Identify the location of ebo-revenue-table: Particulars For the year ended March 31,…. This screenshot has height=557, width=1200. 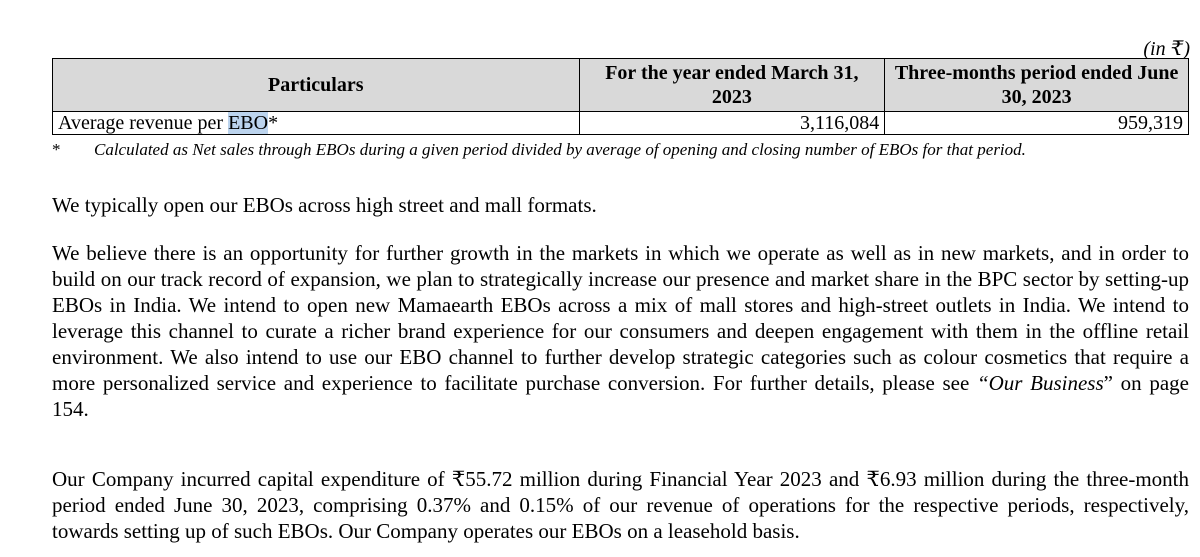
(620, 96).